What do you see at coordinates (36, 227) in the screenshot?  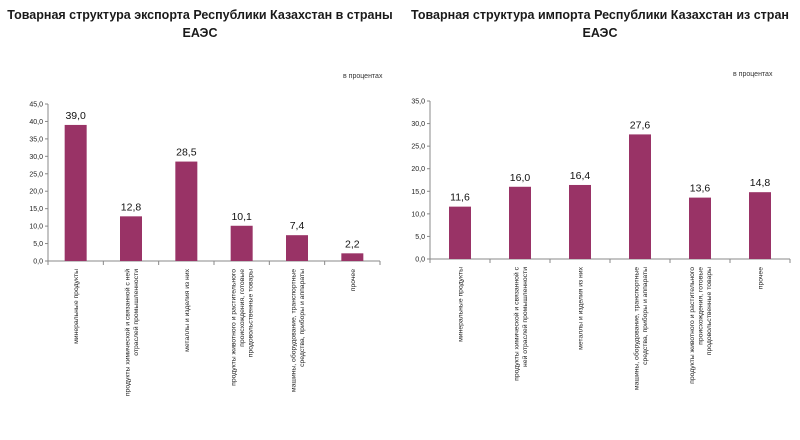 I see `export-y-tick-label: 10,0` at bounding box center [36, 227].